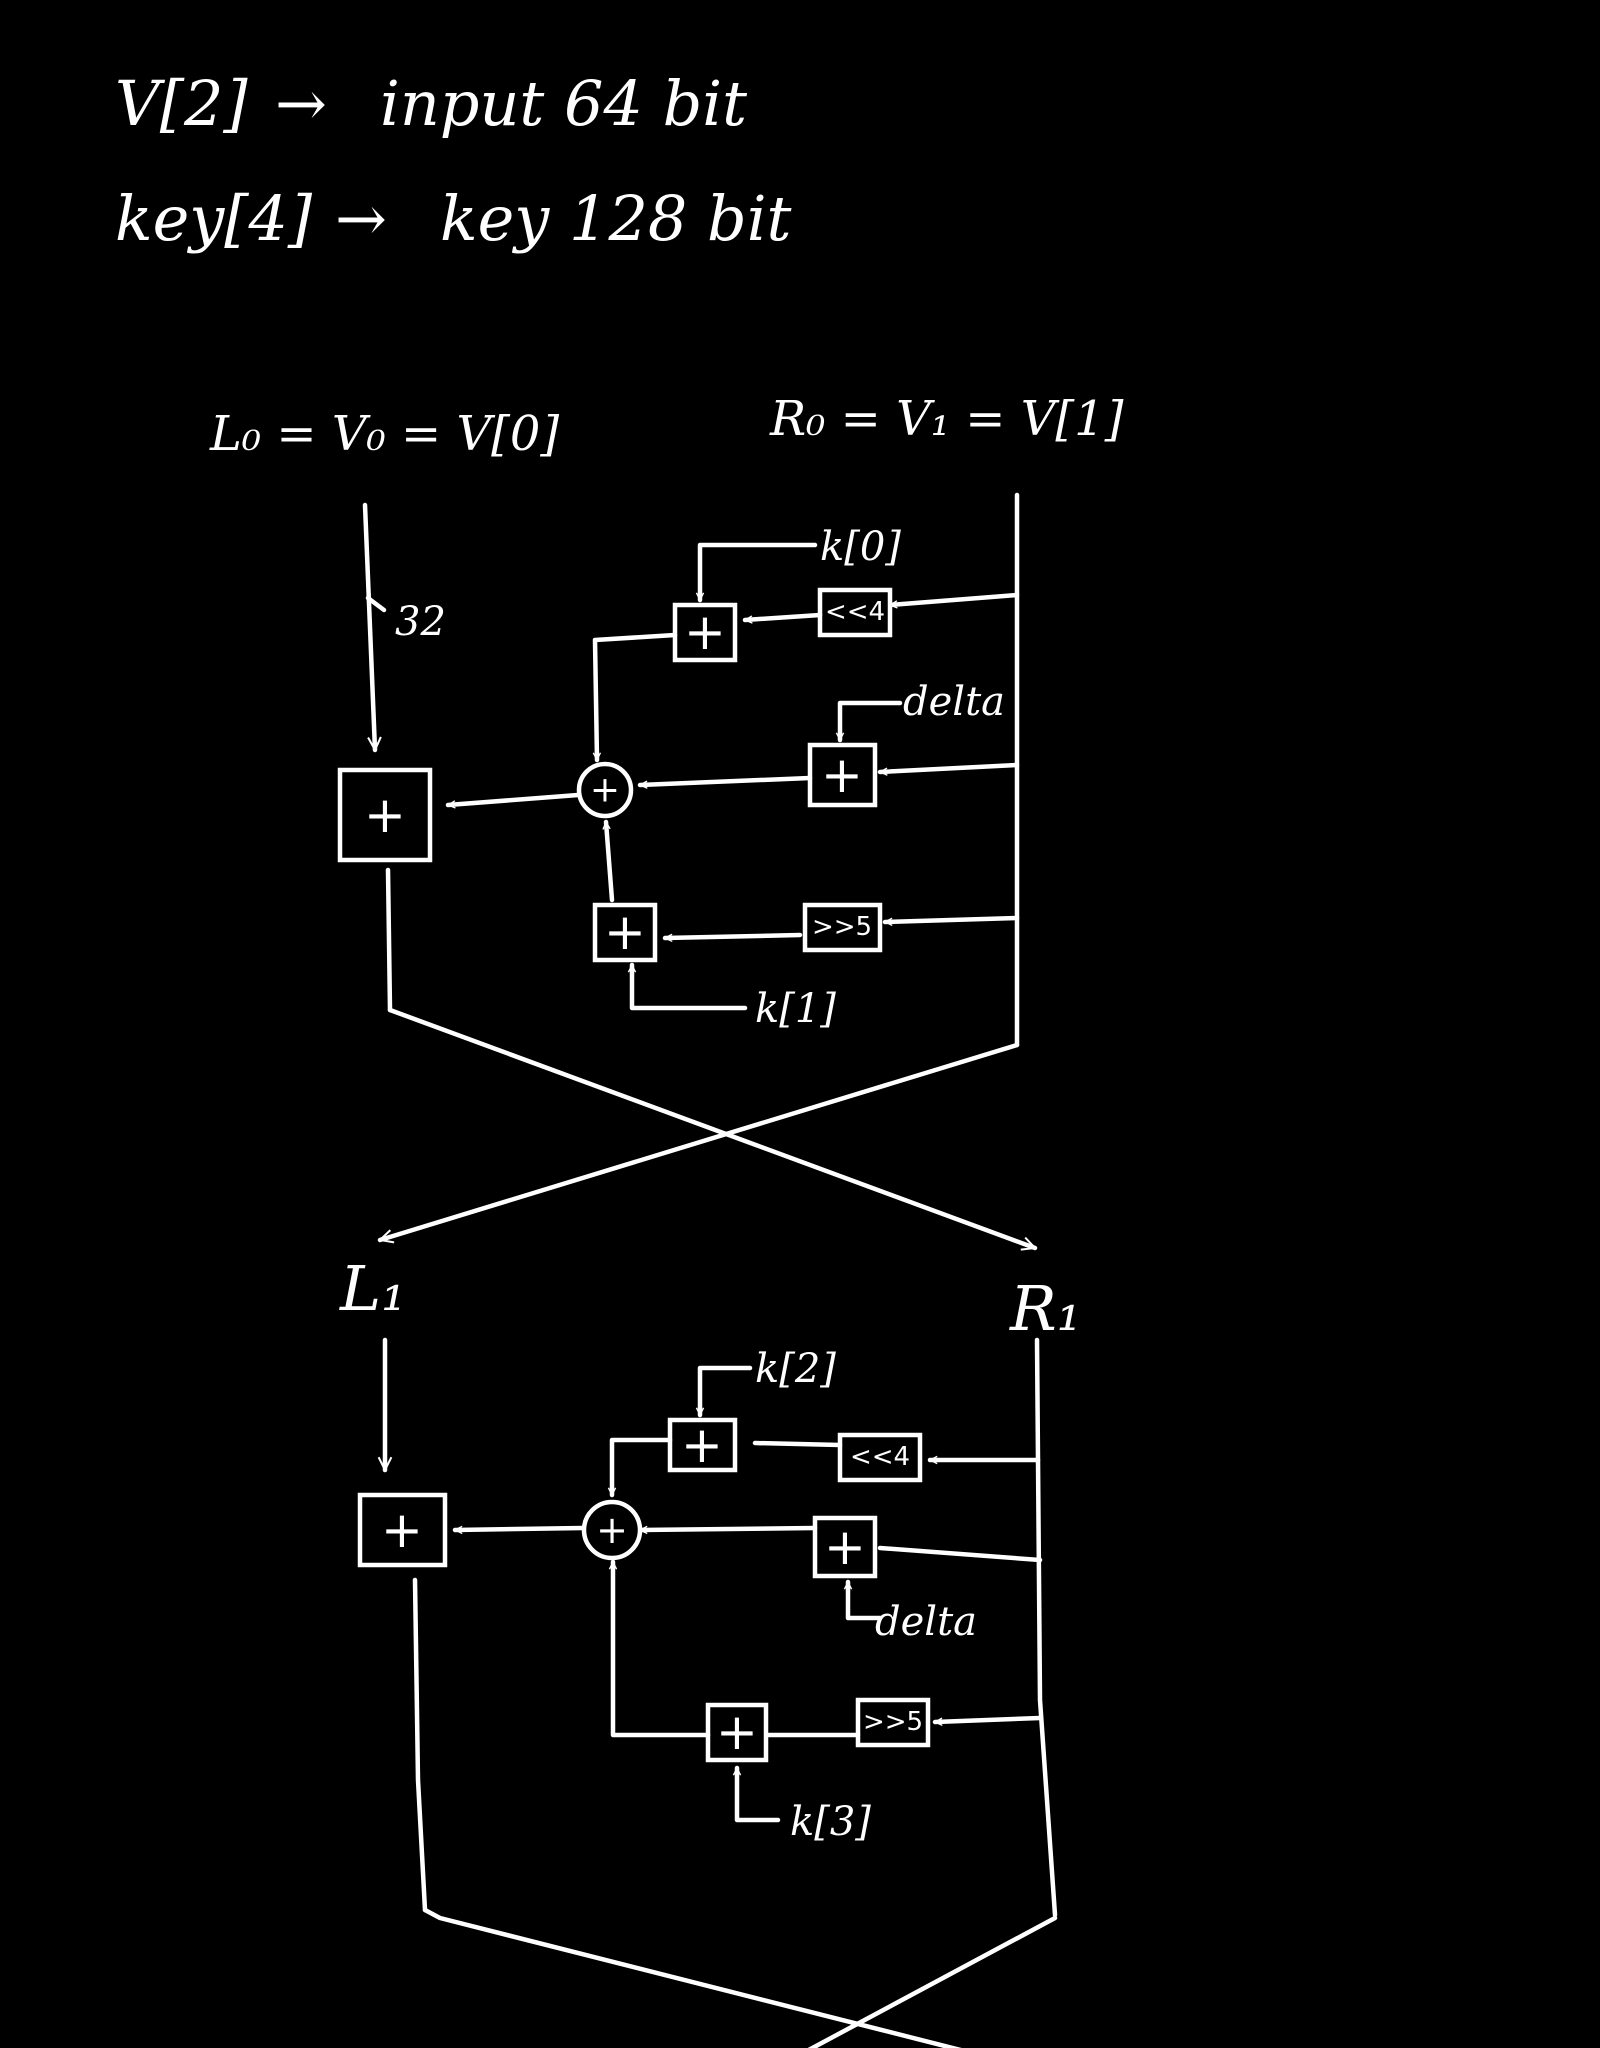  I want to click on l-adder-round2-symbol: +, so click(402, 1530).